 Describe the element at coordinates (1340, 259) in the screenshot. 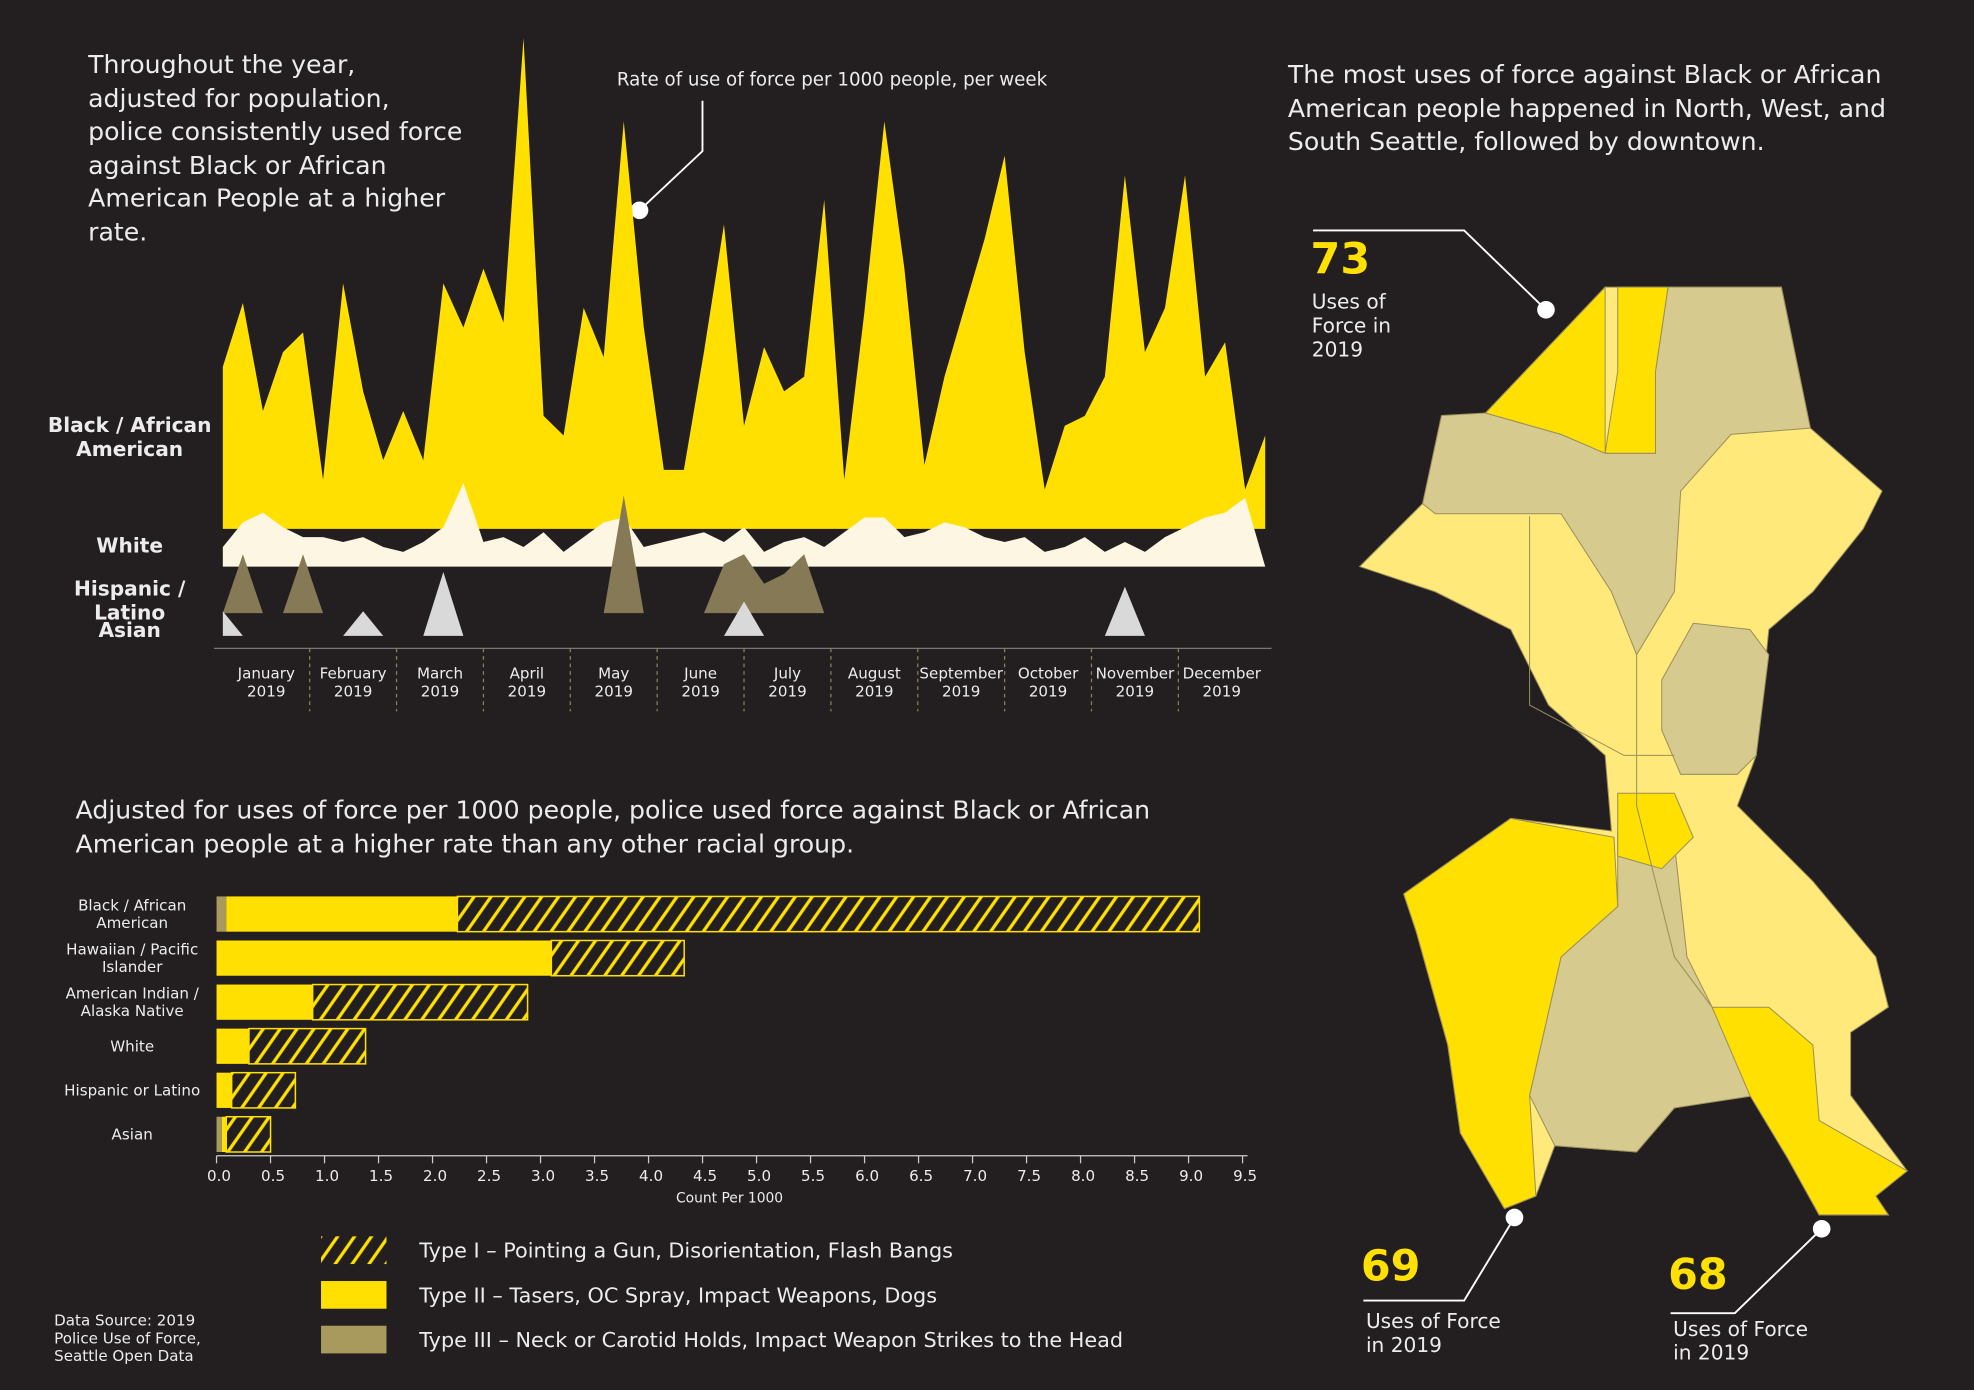

I see `callout-value: 73` at that location.